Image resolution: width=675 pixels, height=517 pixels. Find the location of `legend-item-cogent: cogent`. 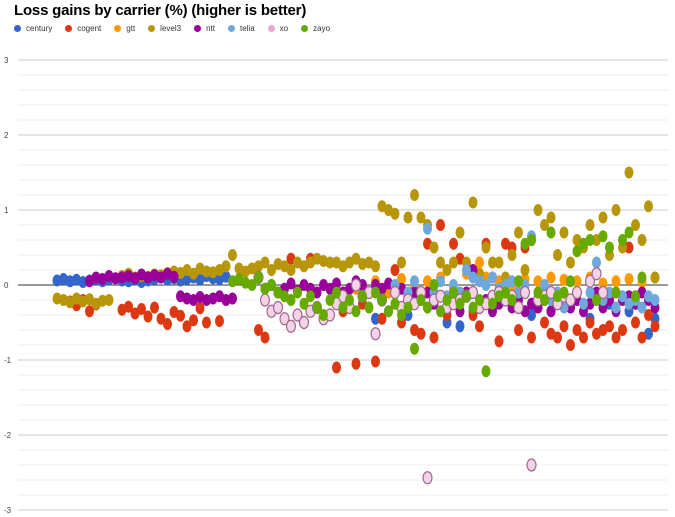

legend-item-cogent: cogent is located at coordinates (83, 28).